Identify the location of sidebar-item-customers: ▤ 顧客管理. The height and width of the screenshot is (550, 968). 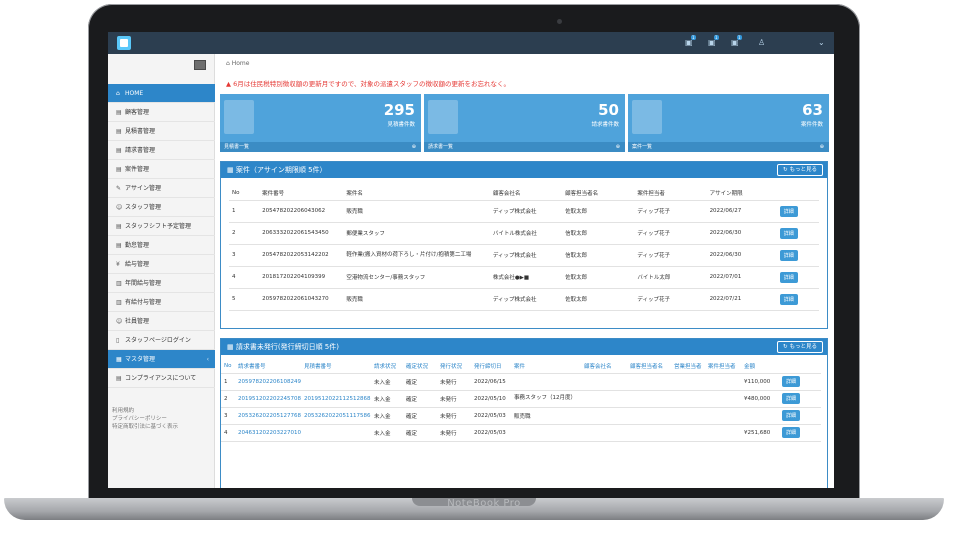
(161, 112).